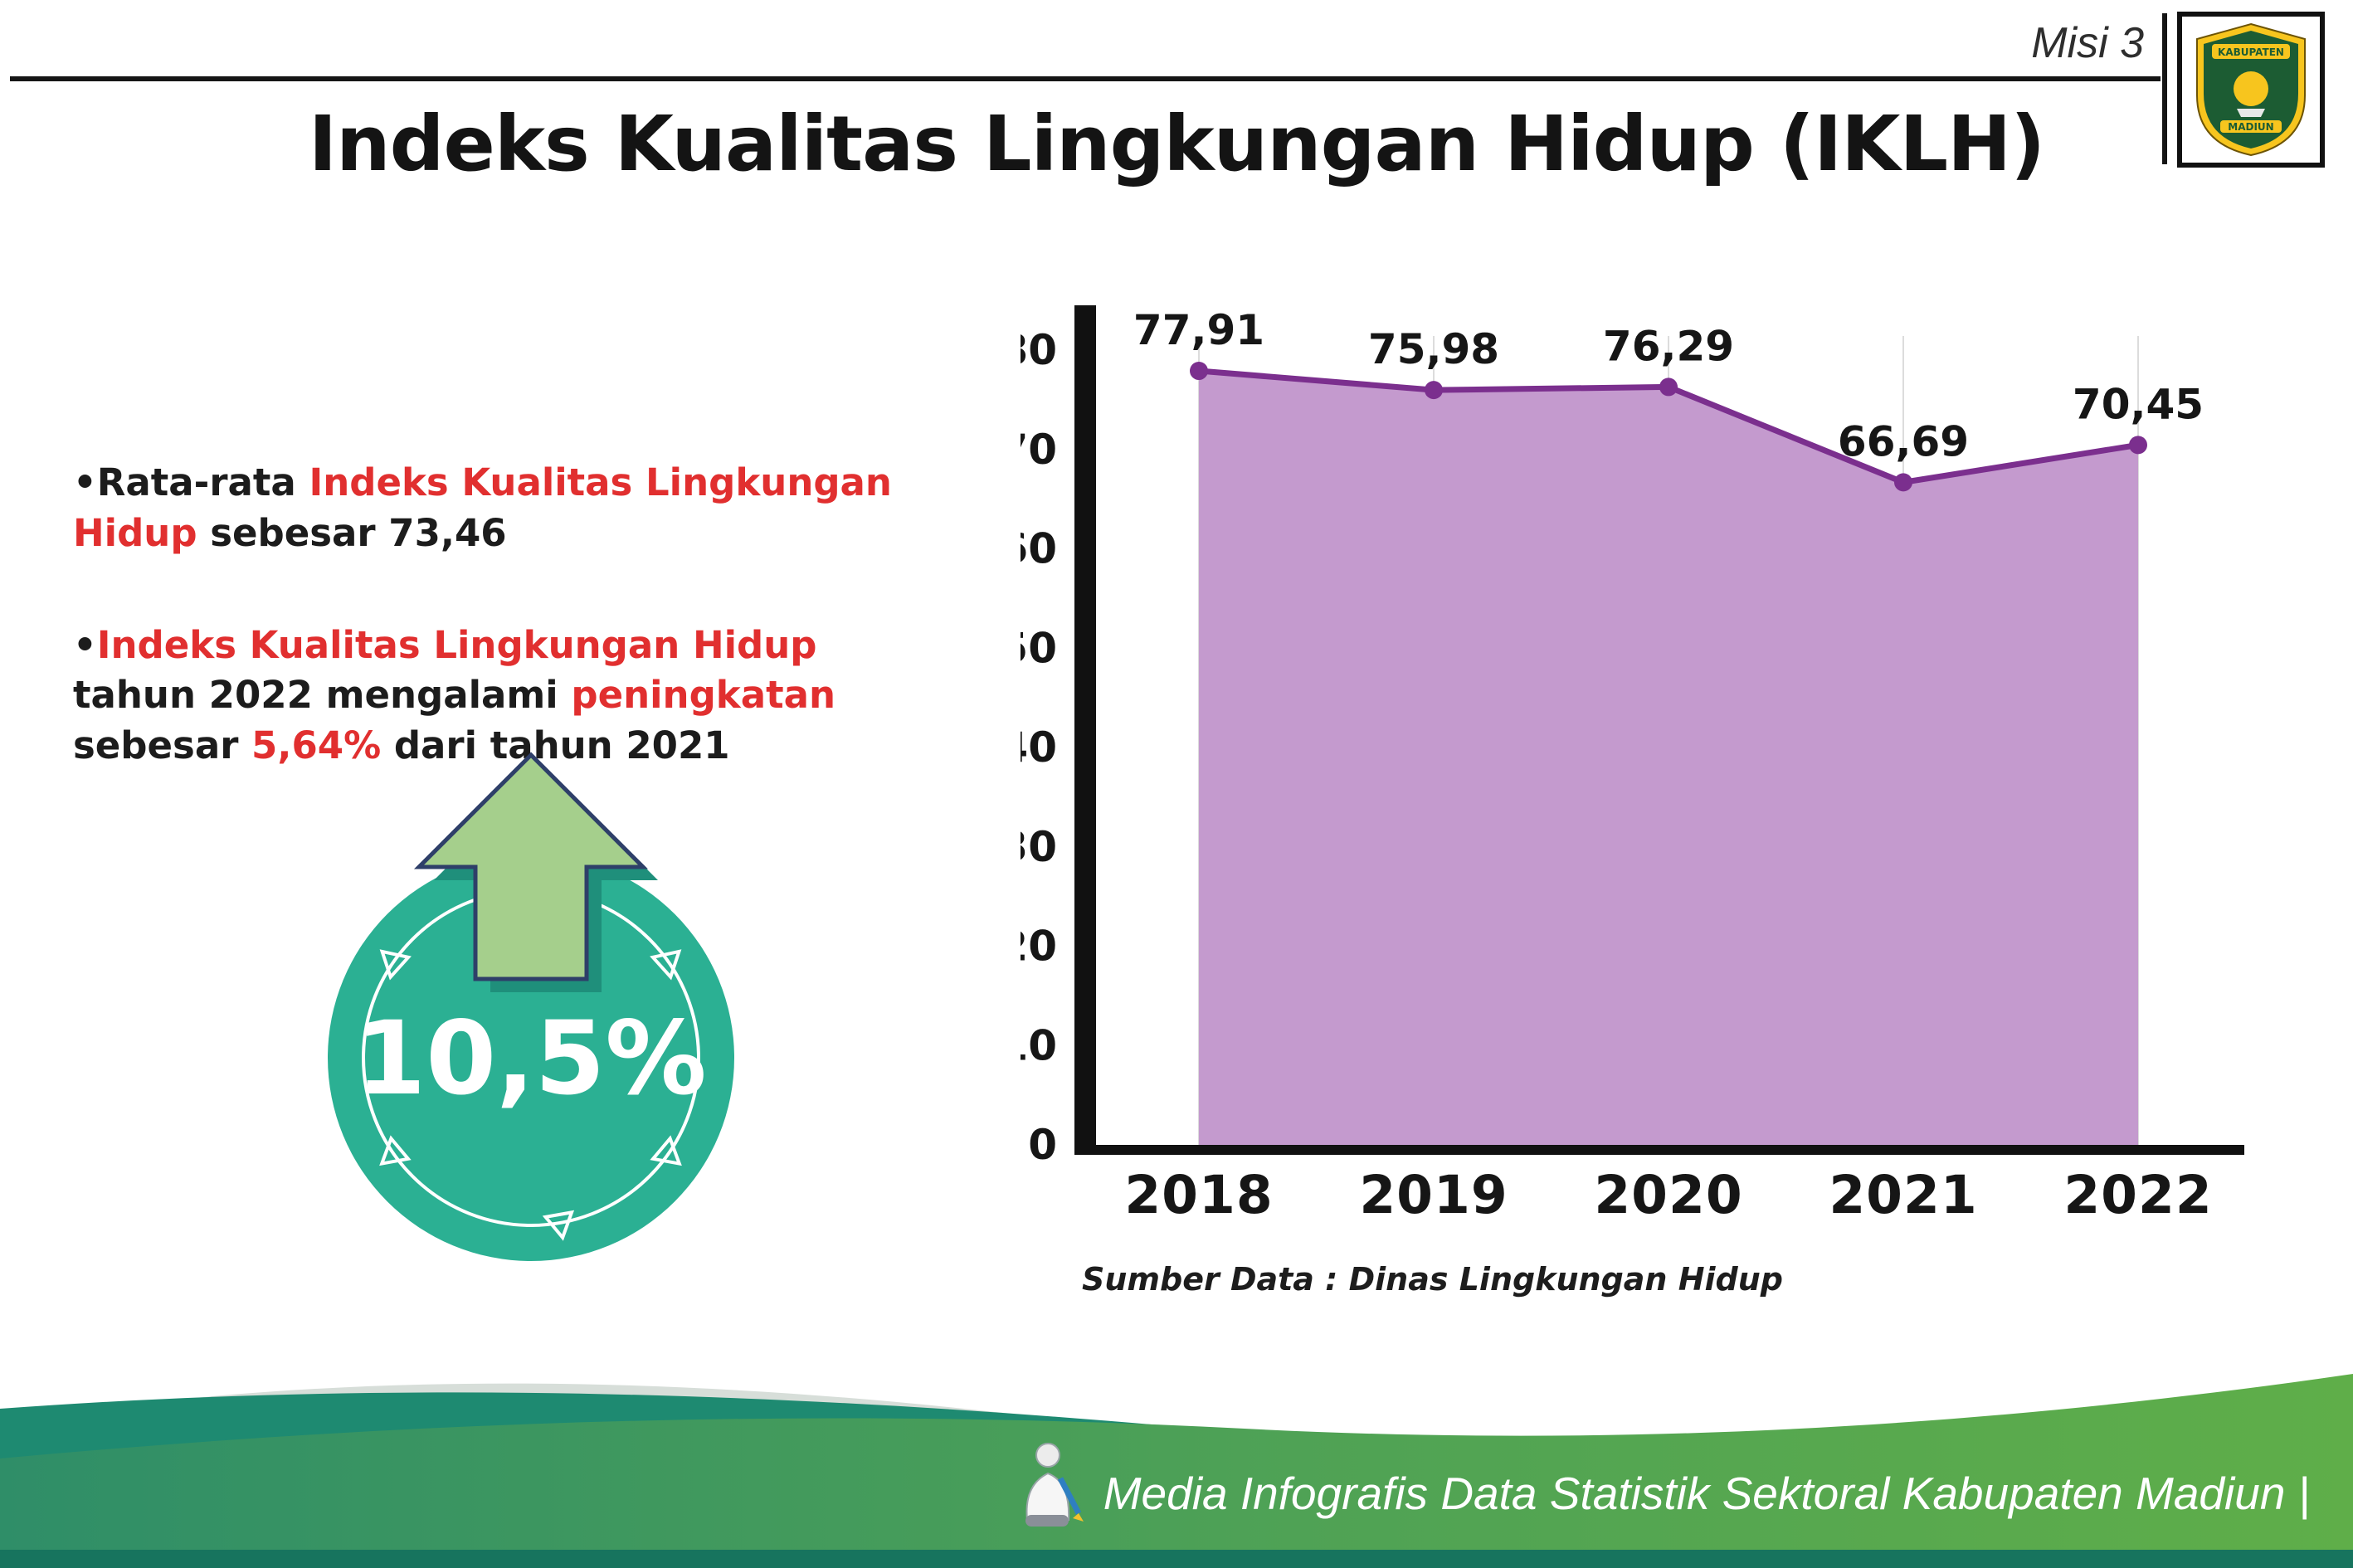 The height and width of the screenshot is (1568, 2353). Describe the element at coordinates (1432, 1279) in the screenshot. I see `chart-source: Sumber Data : Dinas Lingkungan Hidup` at that location.